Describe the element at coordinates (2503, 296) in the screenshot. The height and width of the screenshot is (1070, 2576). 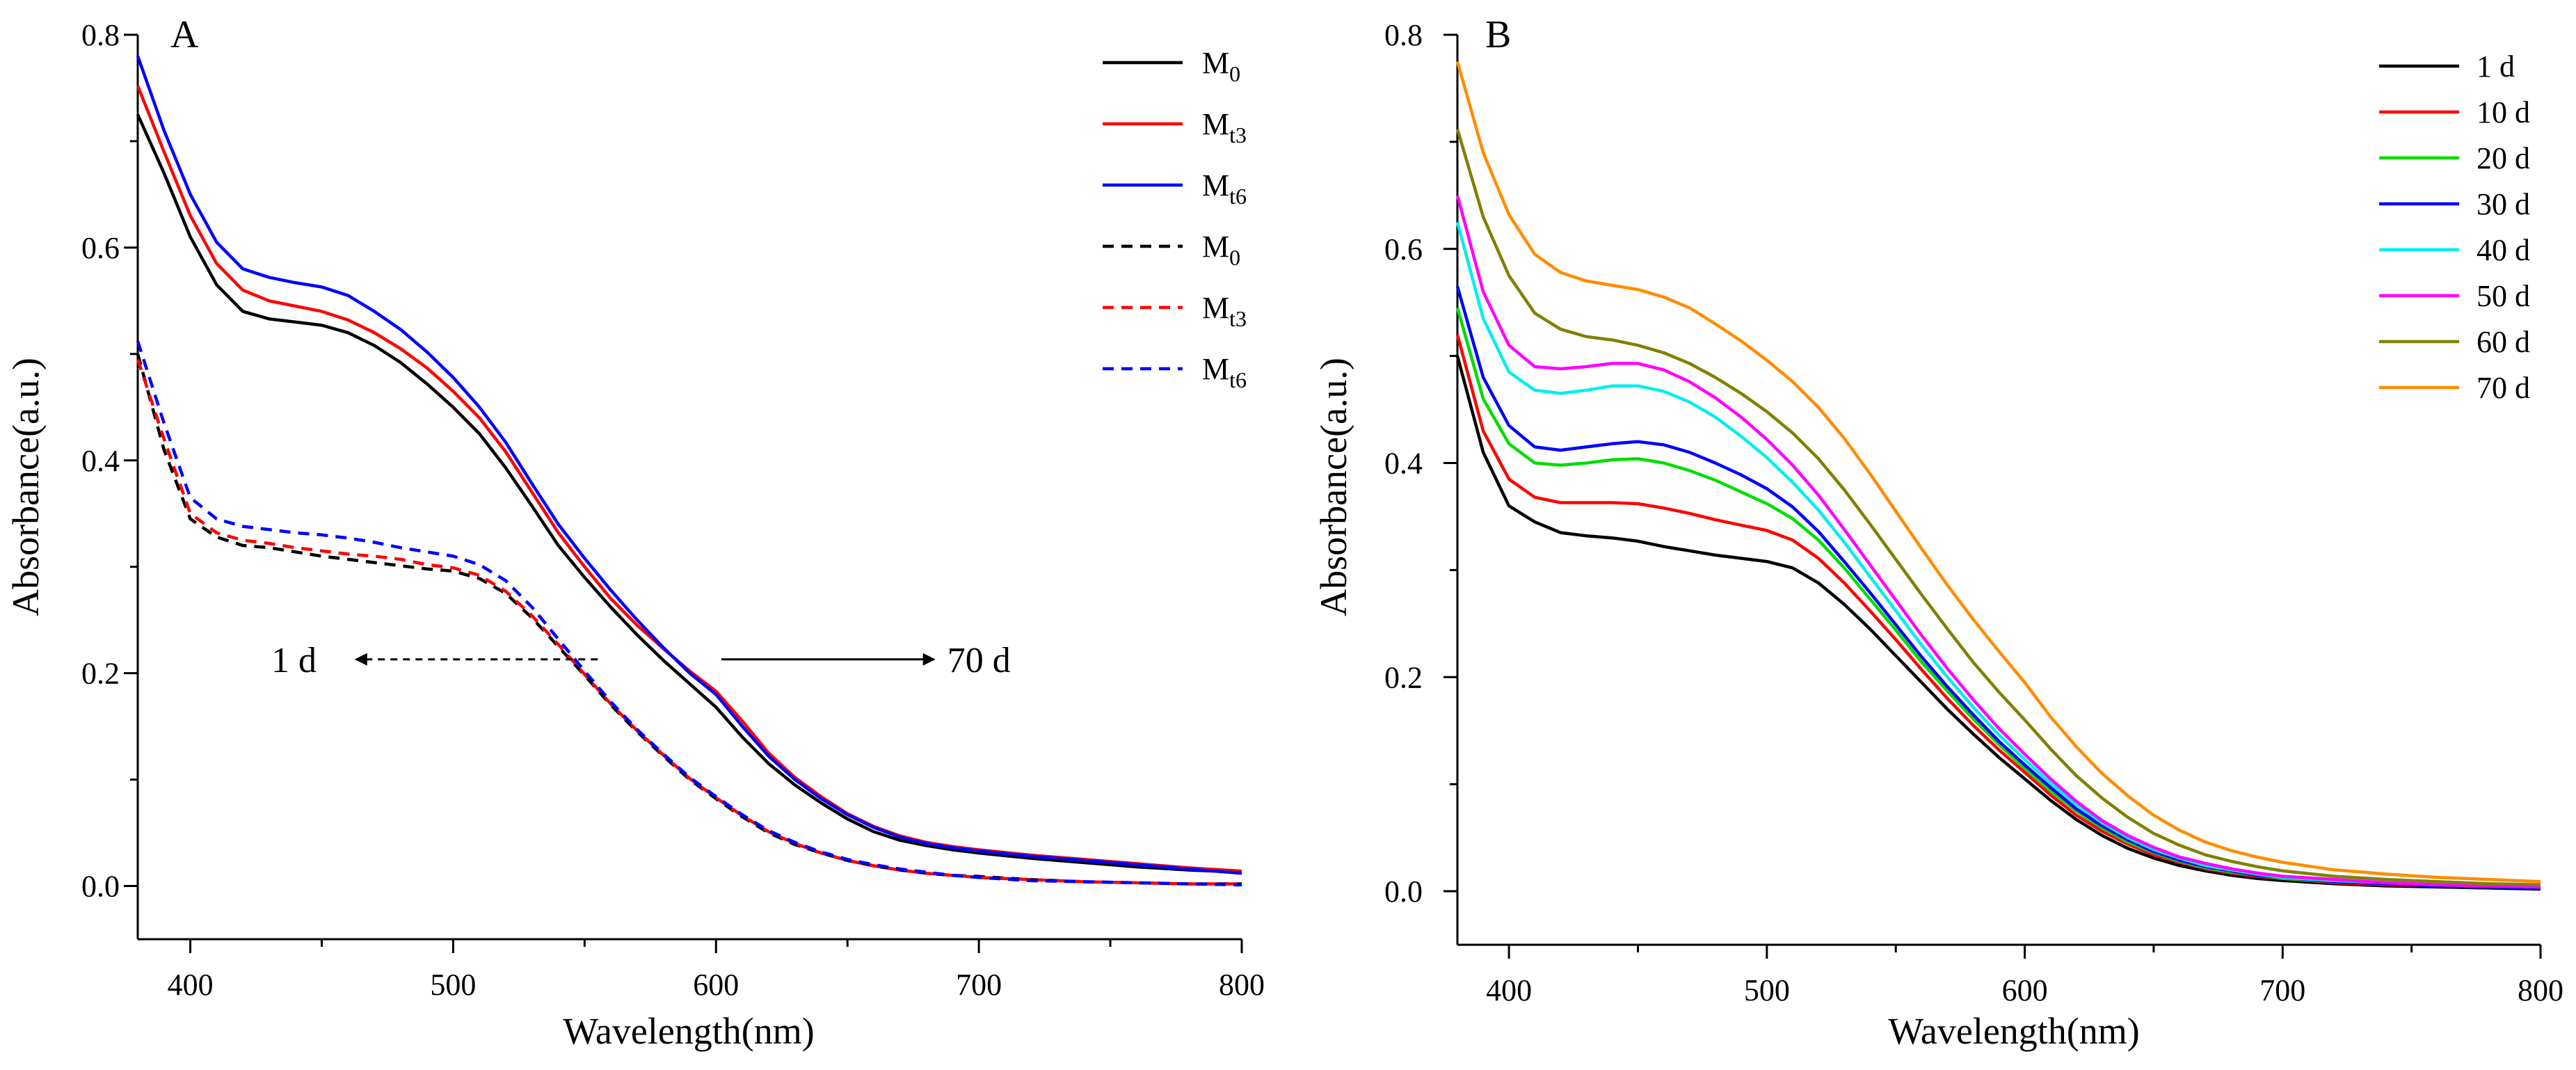
I see `legend-label: 50 d` at that location.